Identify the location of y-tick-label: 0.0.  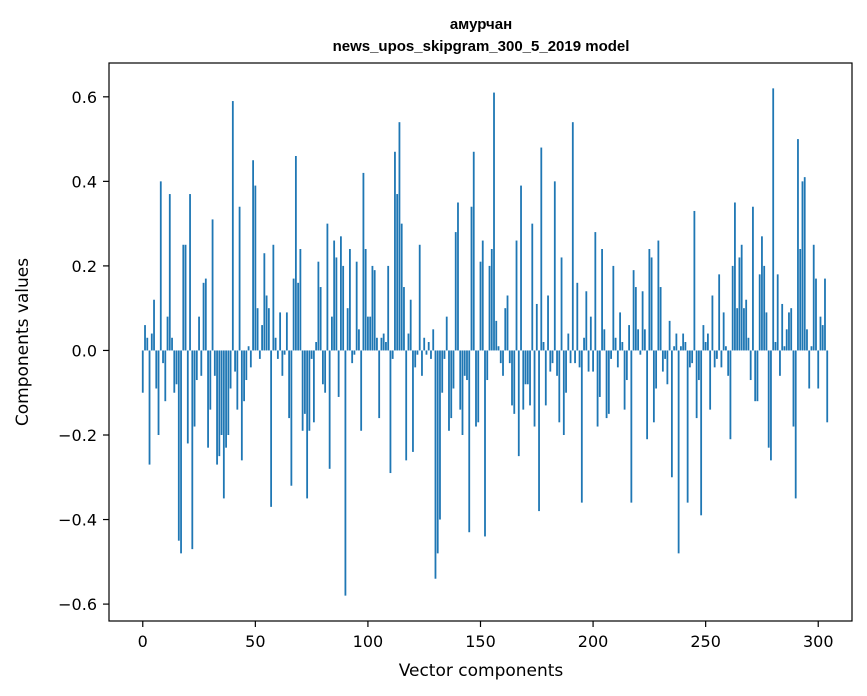
(84, 350).